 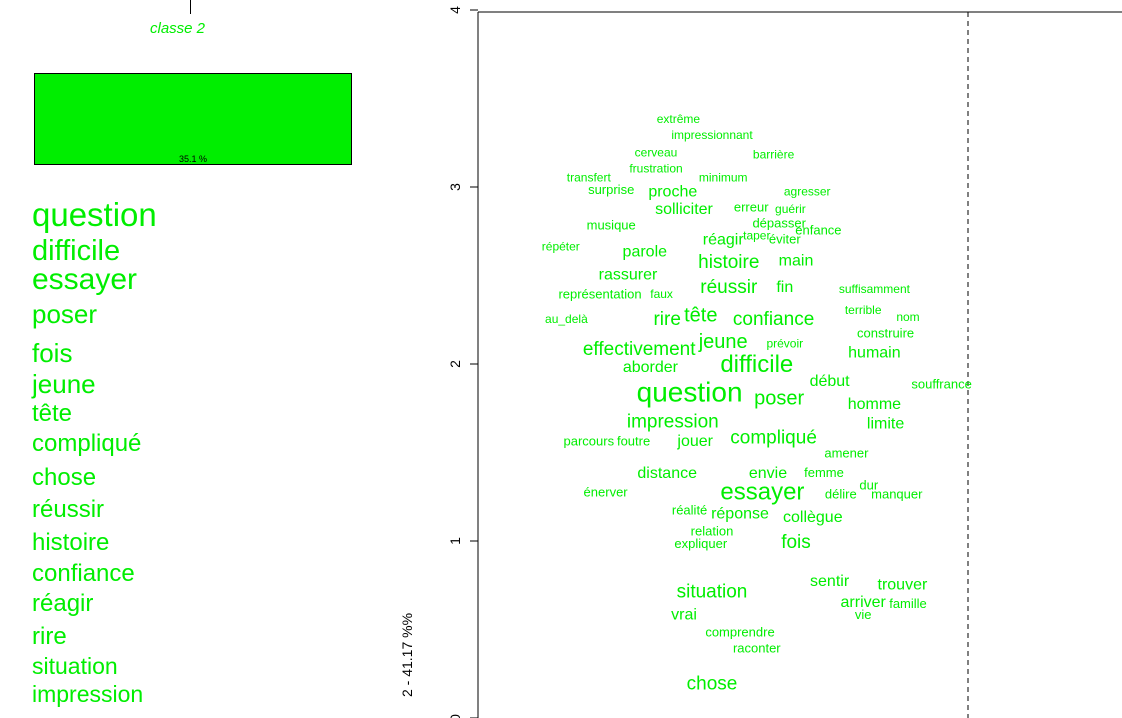 I want to click on cloud-word: jouer, so click(x=694, y=441).